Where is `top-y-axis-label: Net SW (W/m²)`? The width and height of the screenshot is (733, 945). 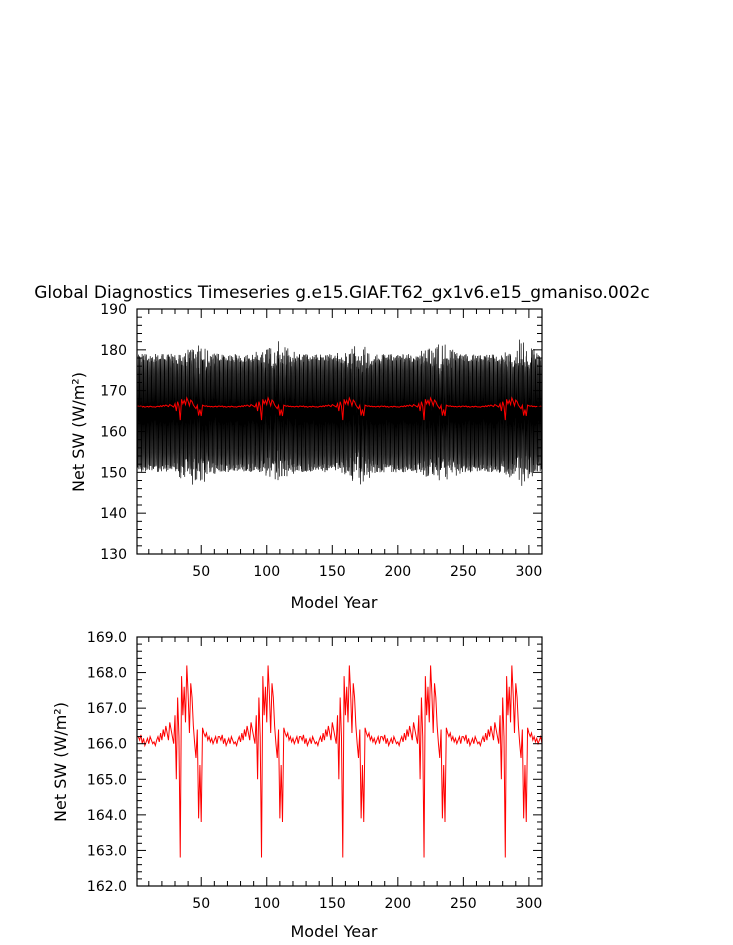 top-y-axis-label: Net SW (W/m²) is located at coordinates (78, 432).